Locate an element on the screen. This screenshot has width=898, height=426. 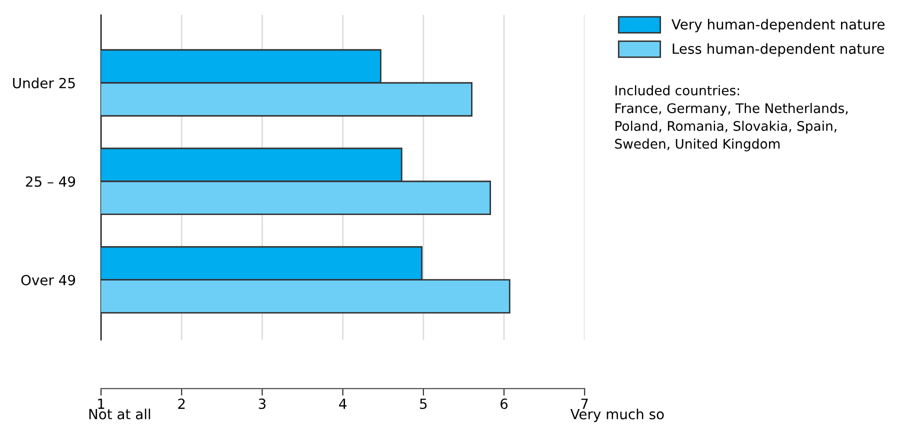
x-tick-label: 3 is located at coordinates (262, 404).